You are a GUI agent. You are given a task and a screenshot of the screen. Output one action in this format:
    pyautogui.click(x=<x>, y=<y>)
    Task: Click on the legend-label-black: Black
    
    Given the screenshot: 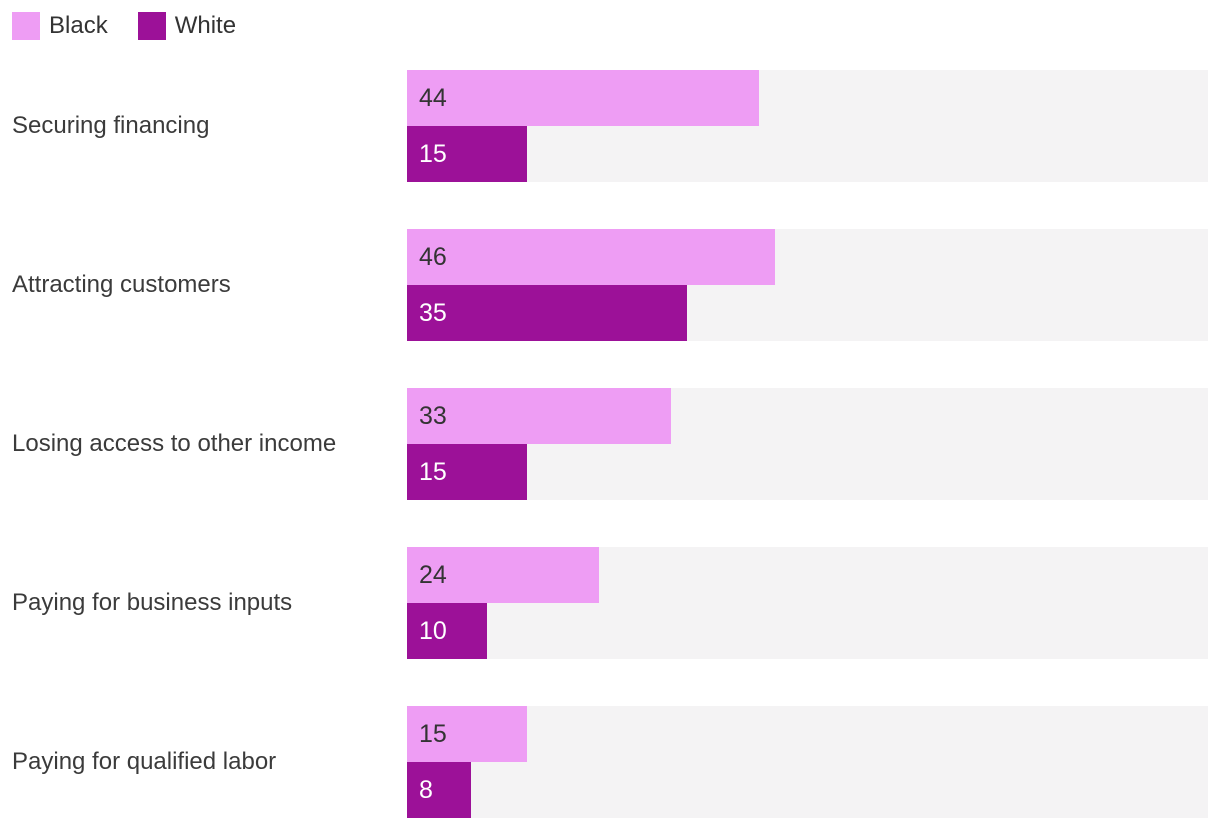 What is the action you would take?
    pyautogui.click(x=78, y=25)
    